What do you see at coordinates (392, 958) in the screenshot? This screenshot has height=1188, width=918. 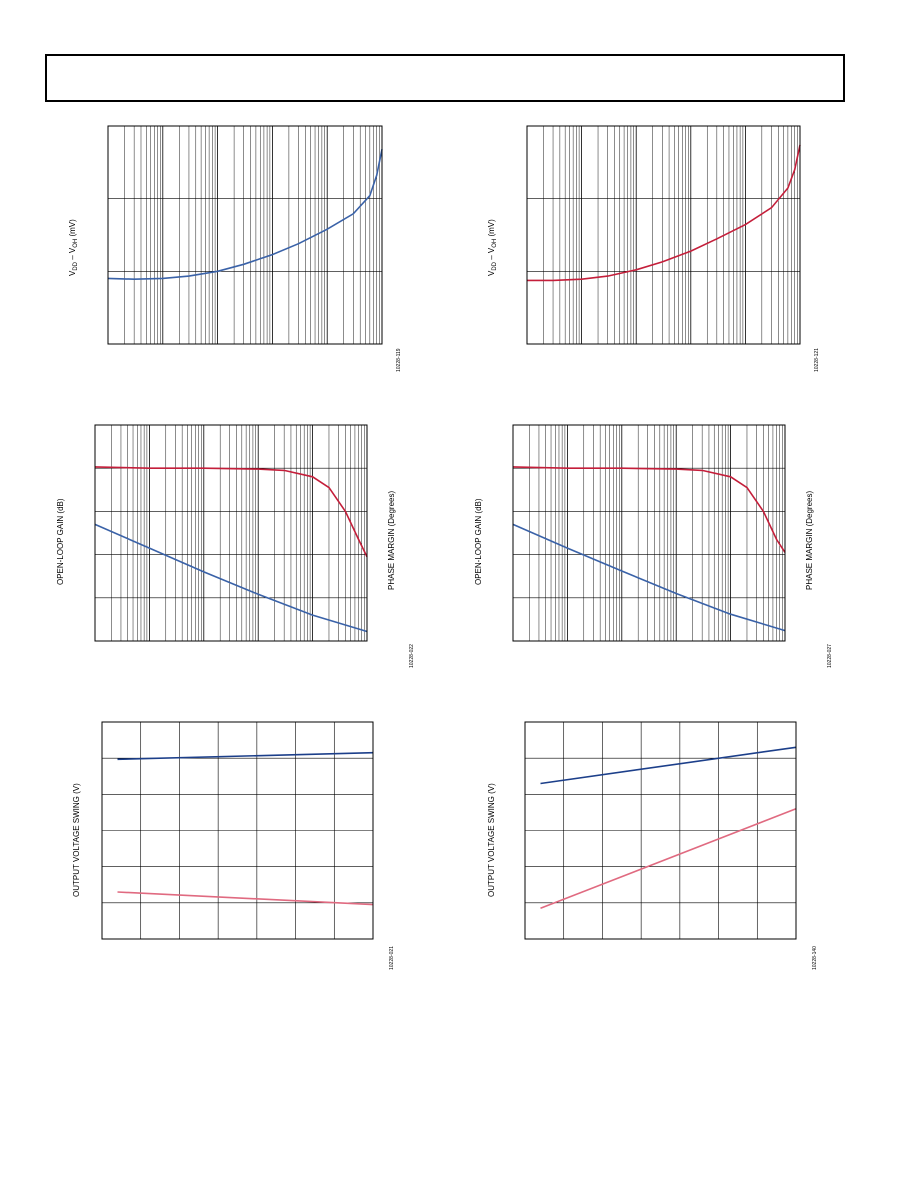 I see `figure-id-c5: 10228-021` at bounding box center [392, 958].